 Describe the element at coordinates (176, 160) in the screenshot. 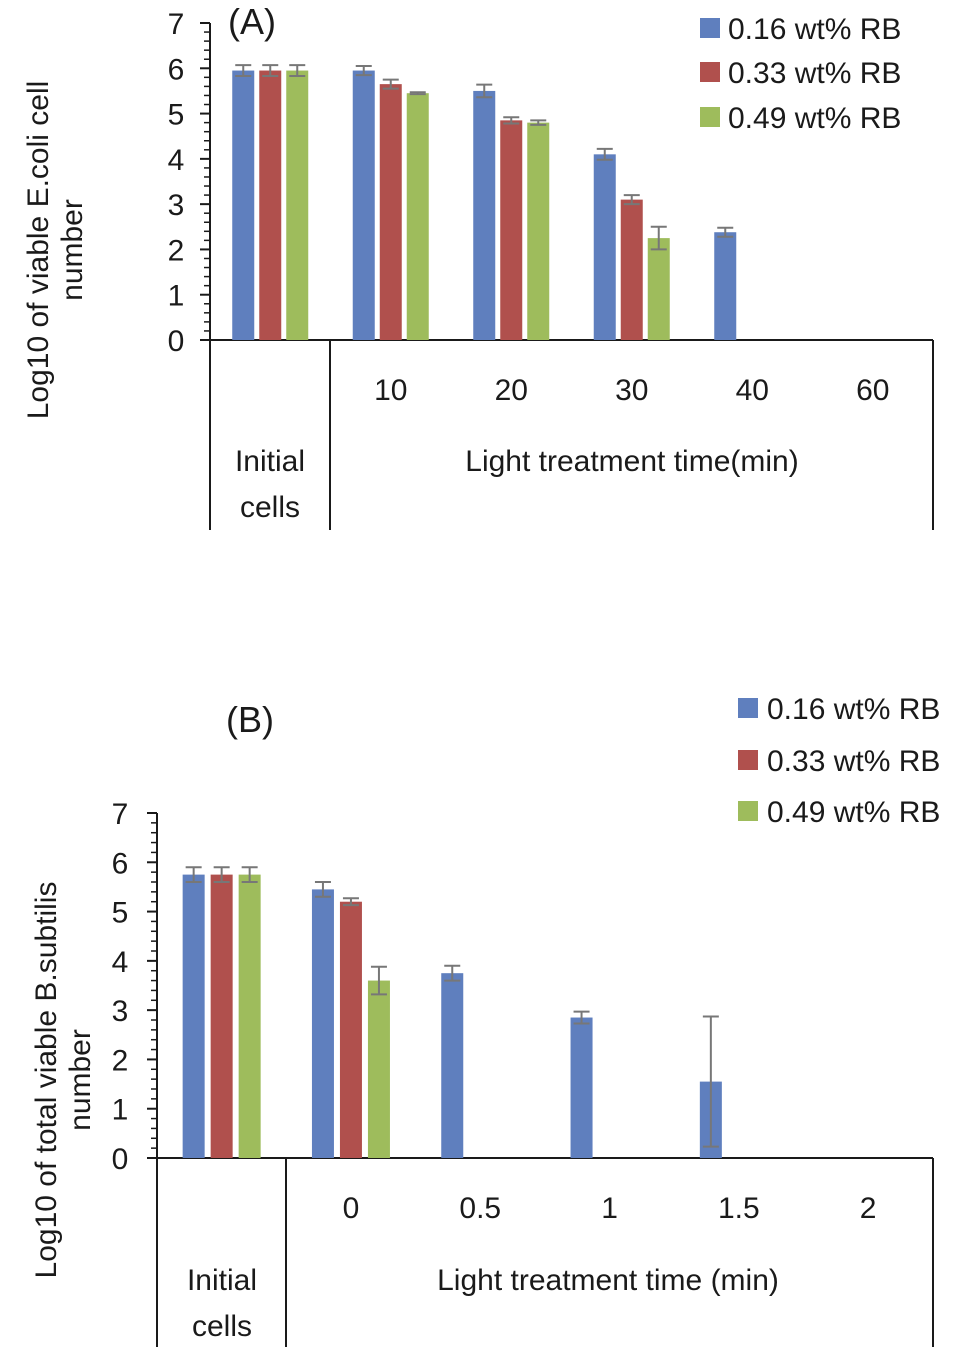

I see `y-tick-label: 4` at that location.